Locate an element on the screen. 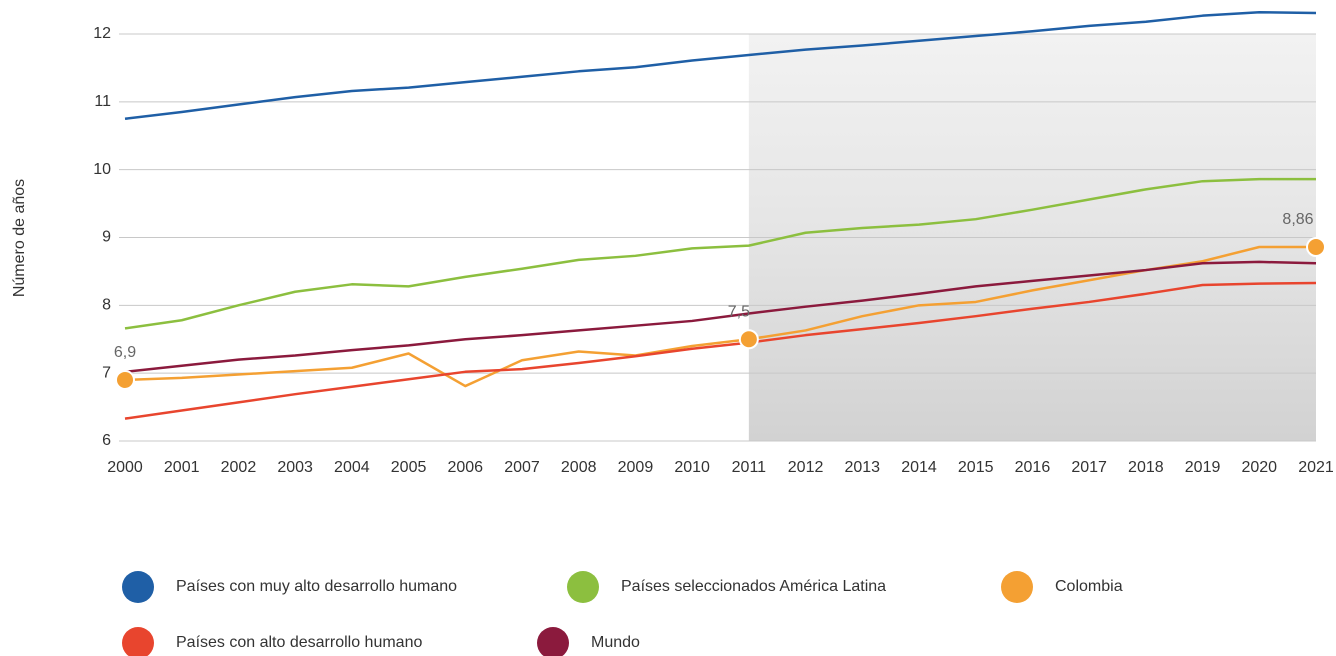 This screenshot has width=1336, height=656. data-label: 8,86 is located at coordinates (1297, 219).